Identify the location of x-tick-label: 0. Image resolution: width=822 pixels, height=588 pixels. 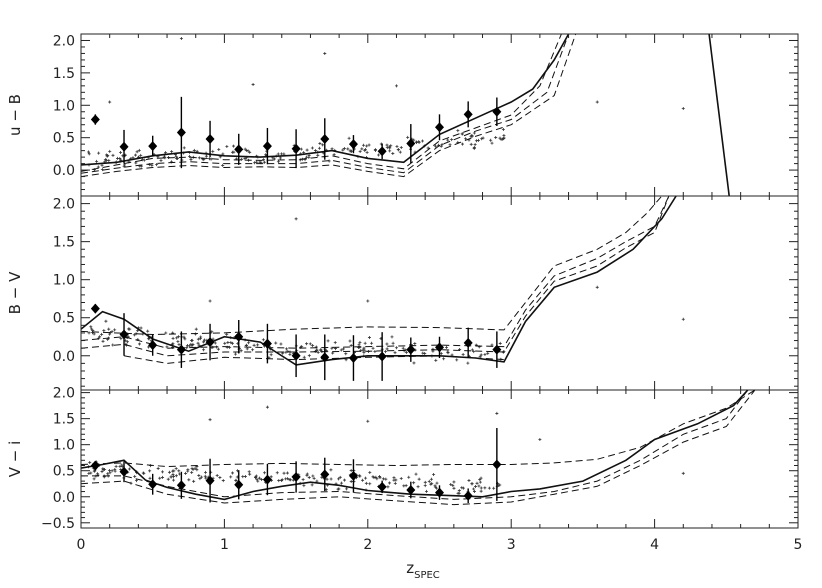
(81, 545).